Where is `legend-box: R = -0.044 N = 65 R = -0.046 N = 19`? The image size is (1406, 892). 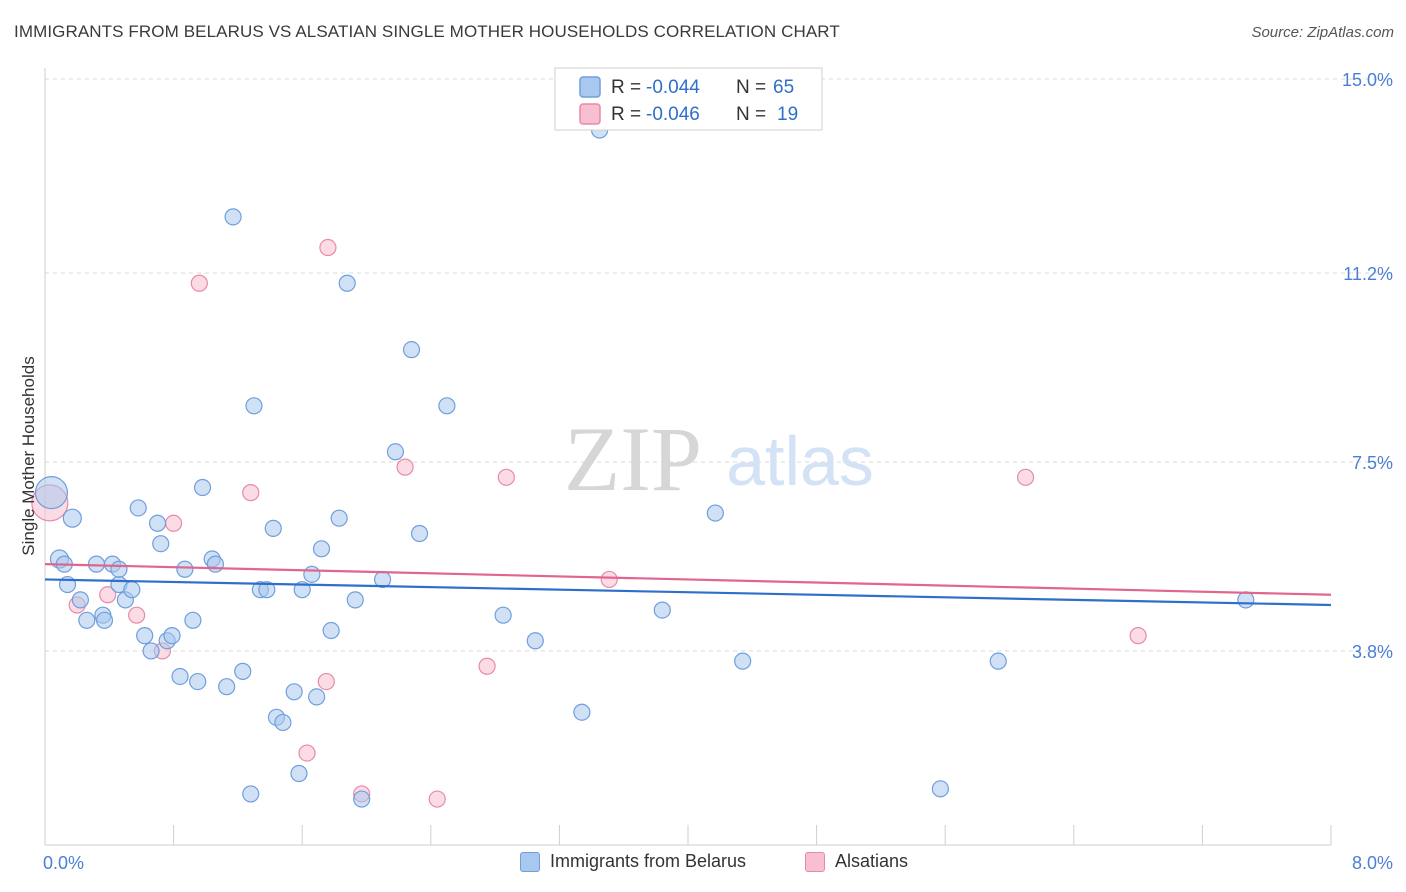 legend-box: R = -0.044 N = 65 R = -0.046 N = 19 is located at coordinates (688, 99).